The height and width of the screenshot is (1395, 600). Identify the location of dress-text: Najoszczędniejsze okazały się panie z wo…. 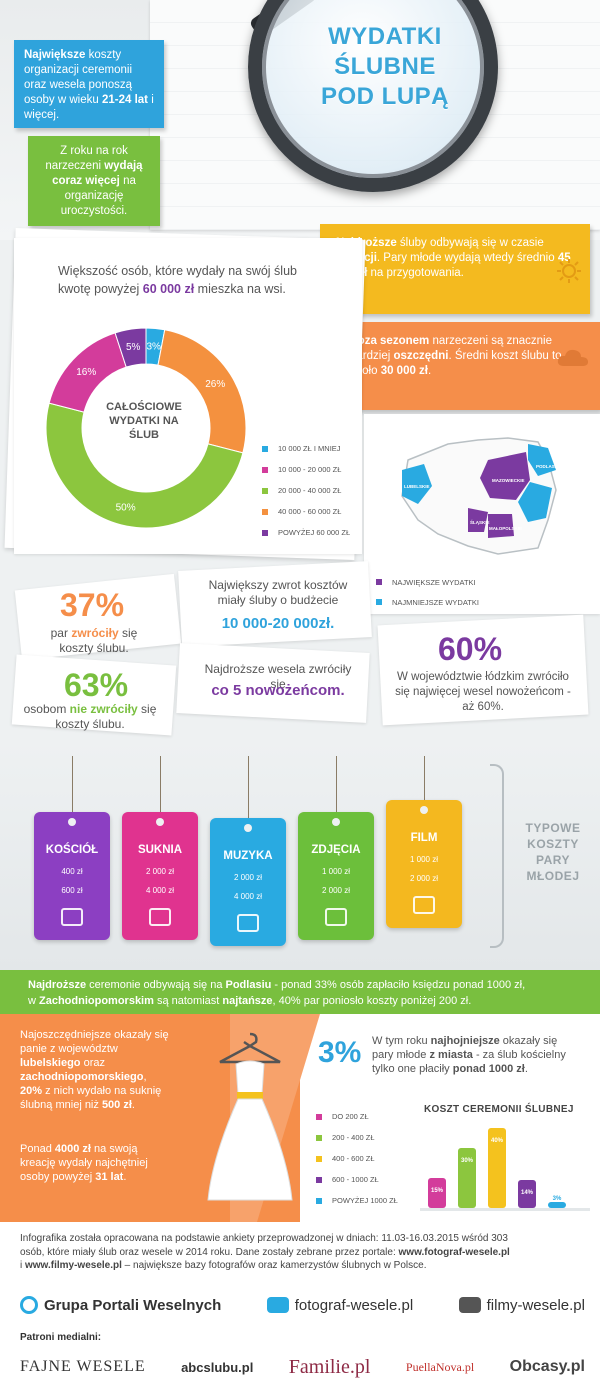
(94, 1070).